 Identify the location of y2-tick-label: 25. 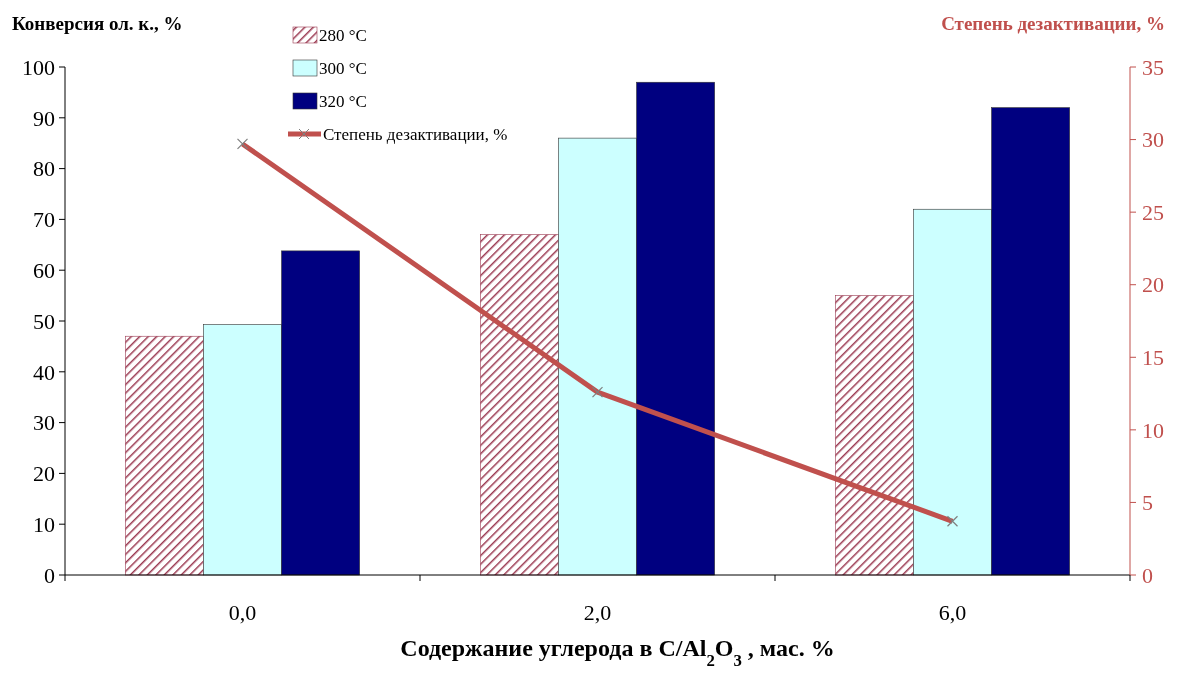
(1153, 212).